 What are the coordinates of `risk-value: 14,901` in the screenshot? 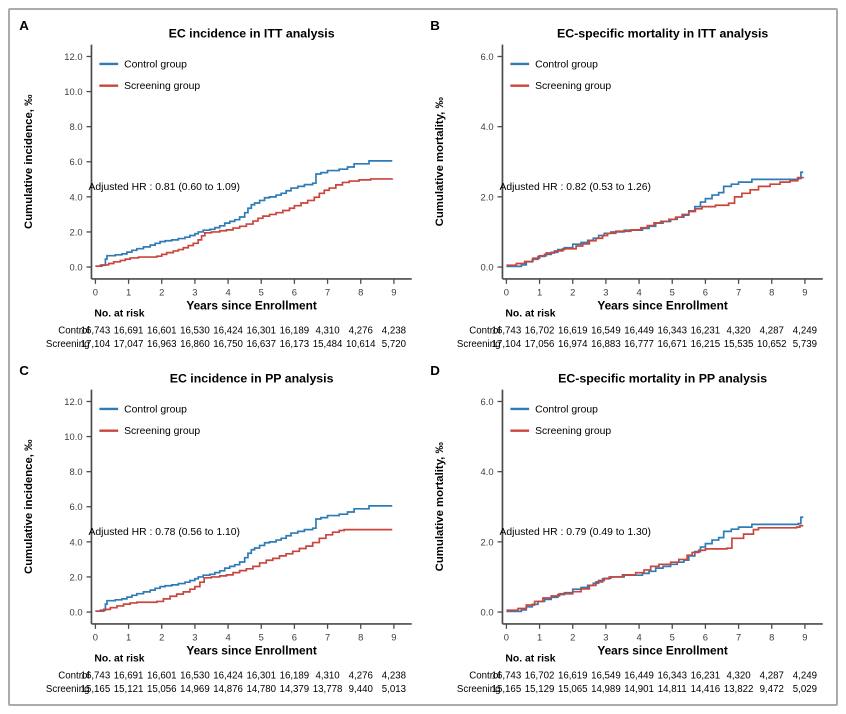 It's located at (639, 689).